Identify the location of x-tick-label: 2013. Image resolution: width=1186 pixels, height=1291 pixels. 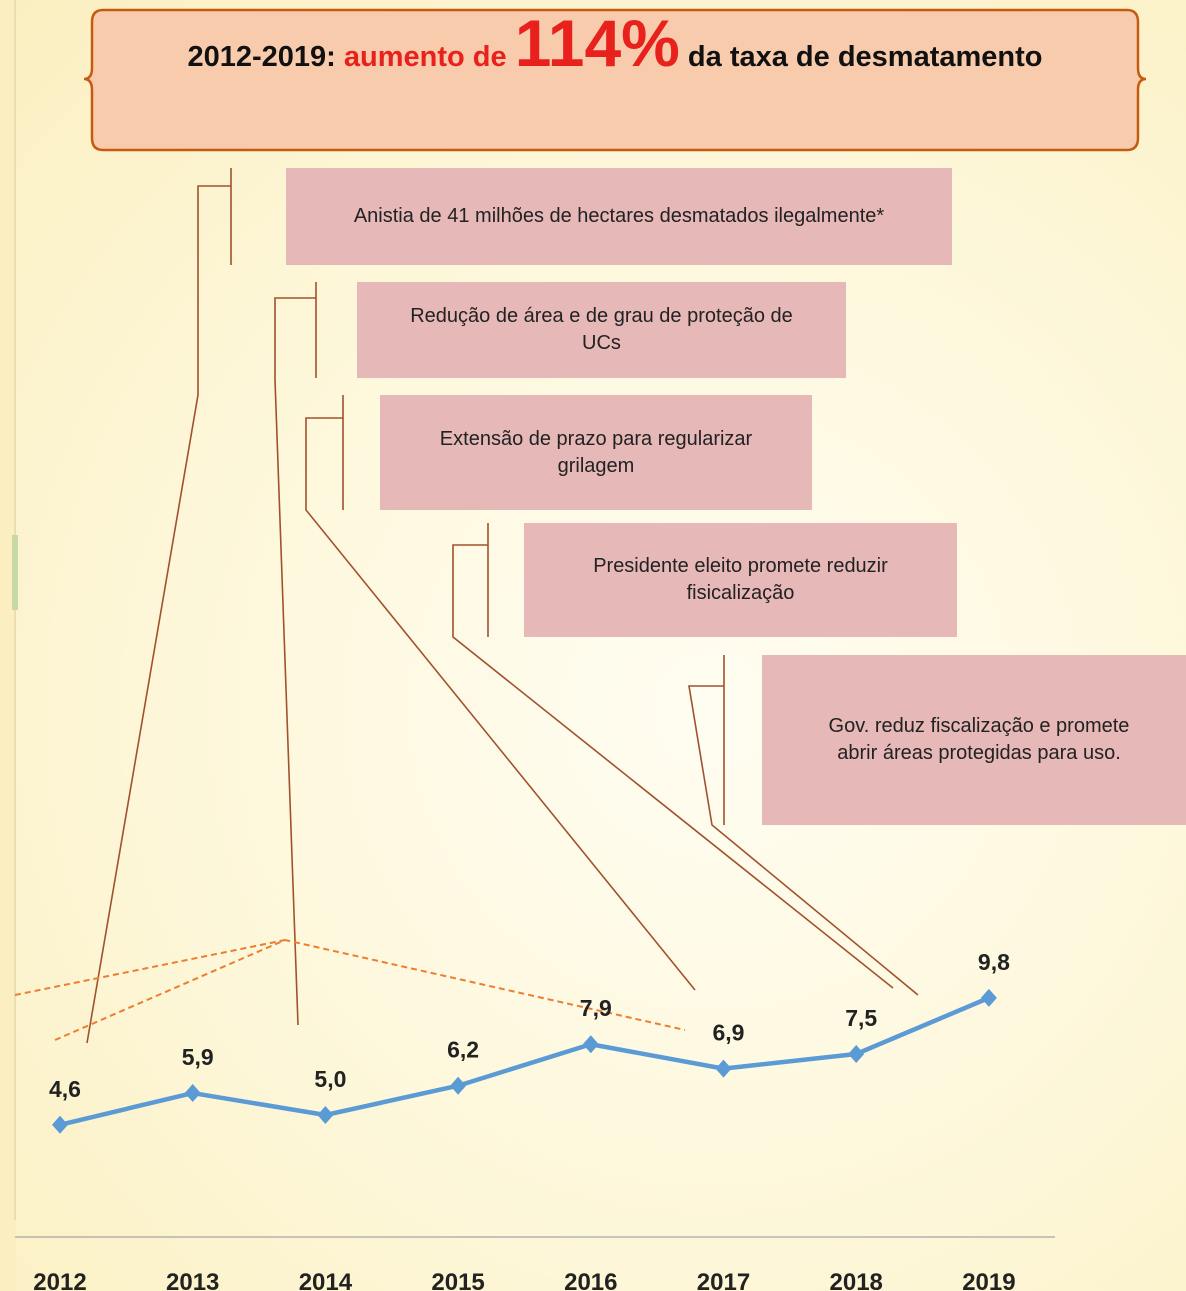
(192, 1280).